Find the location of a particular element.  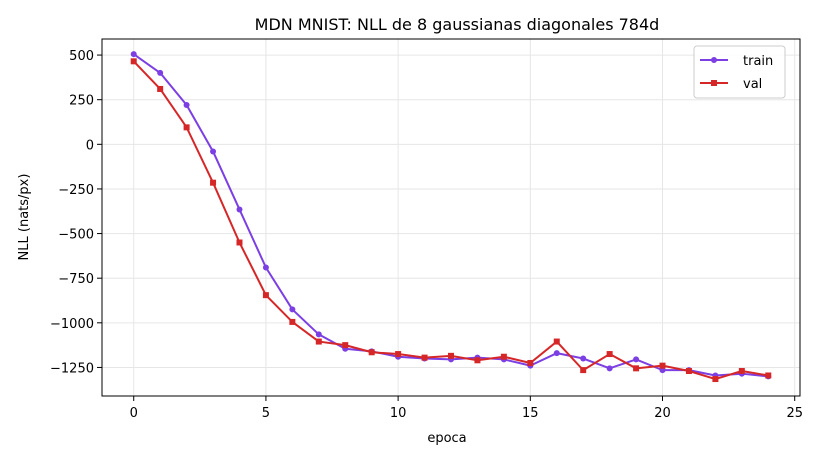

x-axis-ticks: 0 5 10 15 20 25 is located at coordinates (466, 408).